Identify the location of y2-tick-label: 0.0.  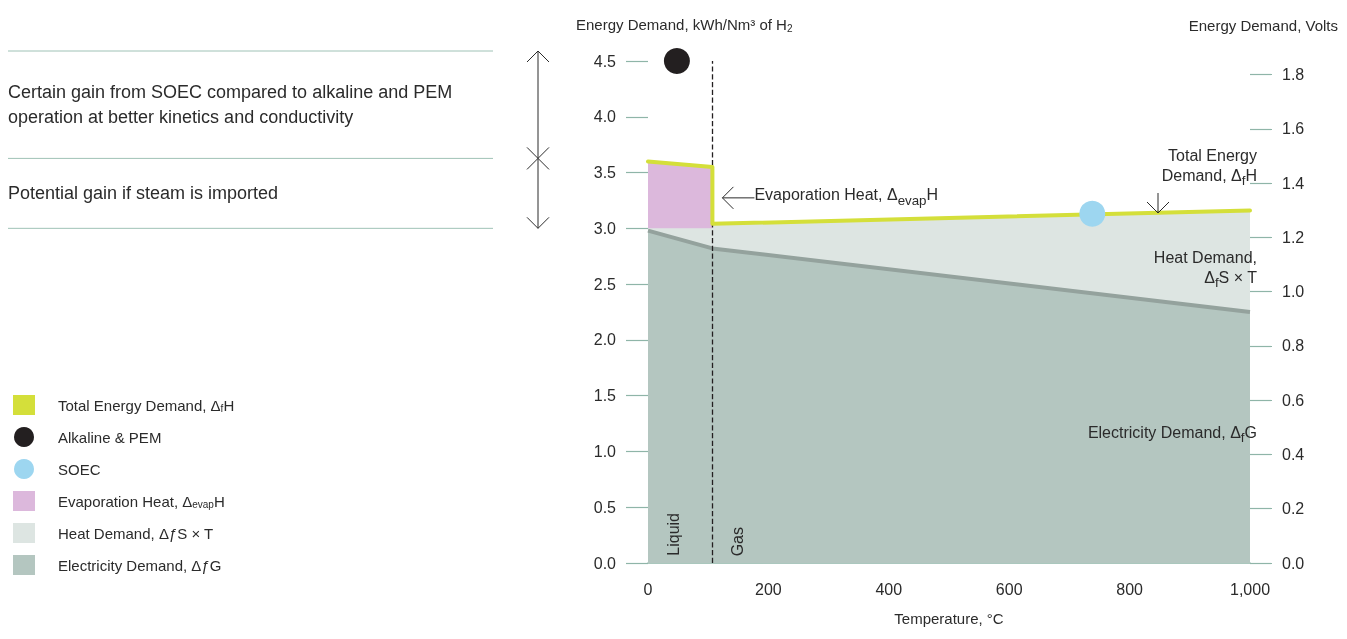
(1293, 563).